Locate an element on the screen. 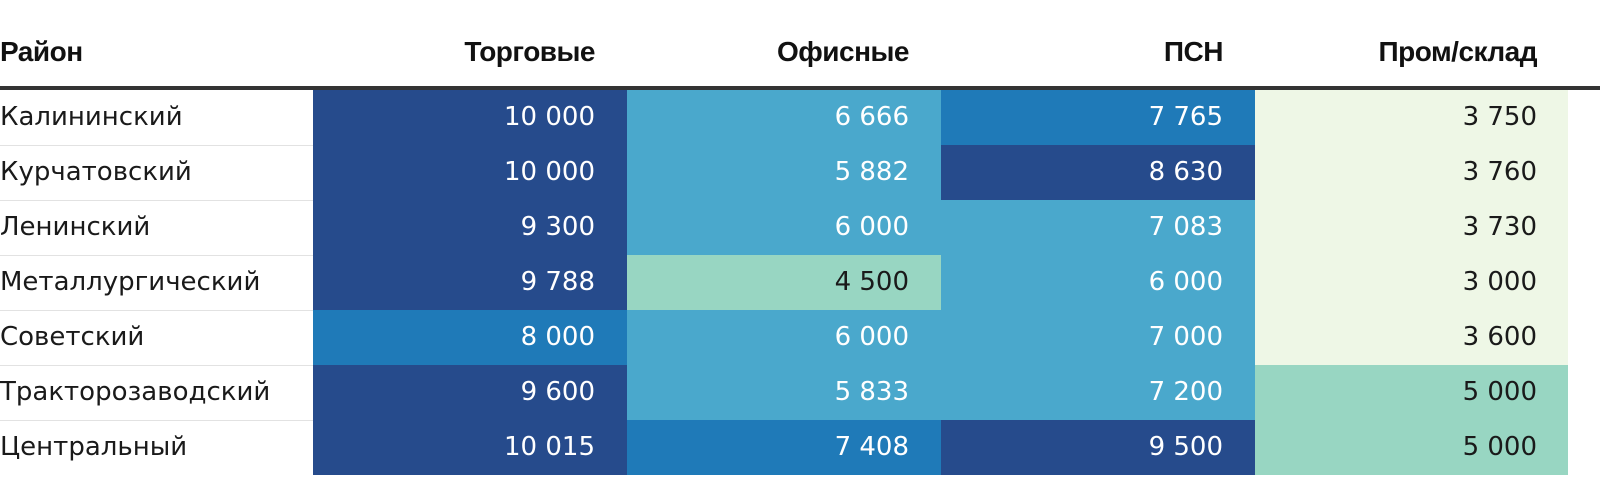 The width and height of the screenshot is (1600, 498). cell-retail: 9 600 is located at coordinates (470, 392).